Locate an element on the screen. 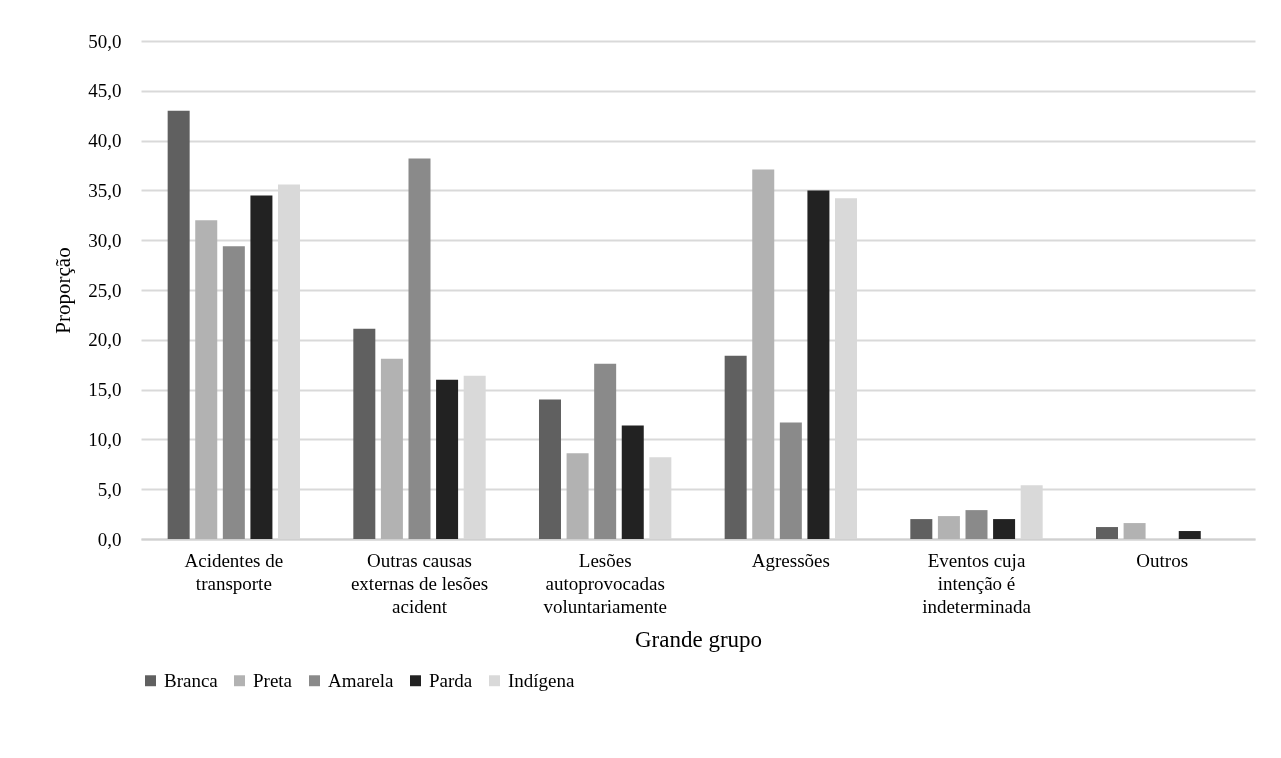 This screenshot has width=1281, height=758. y-axis-title: Proporção is located at coordinates (63, 290).